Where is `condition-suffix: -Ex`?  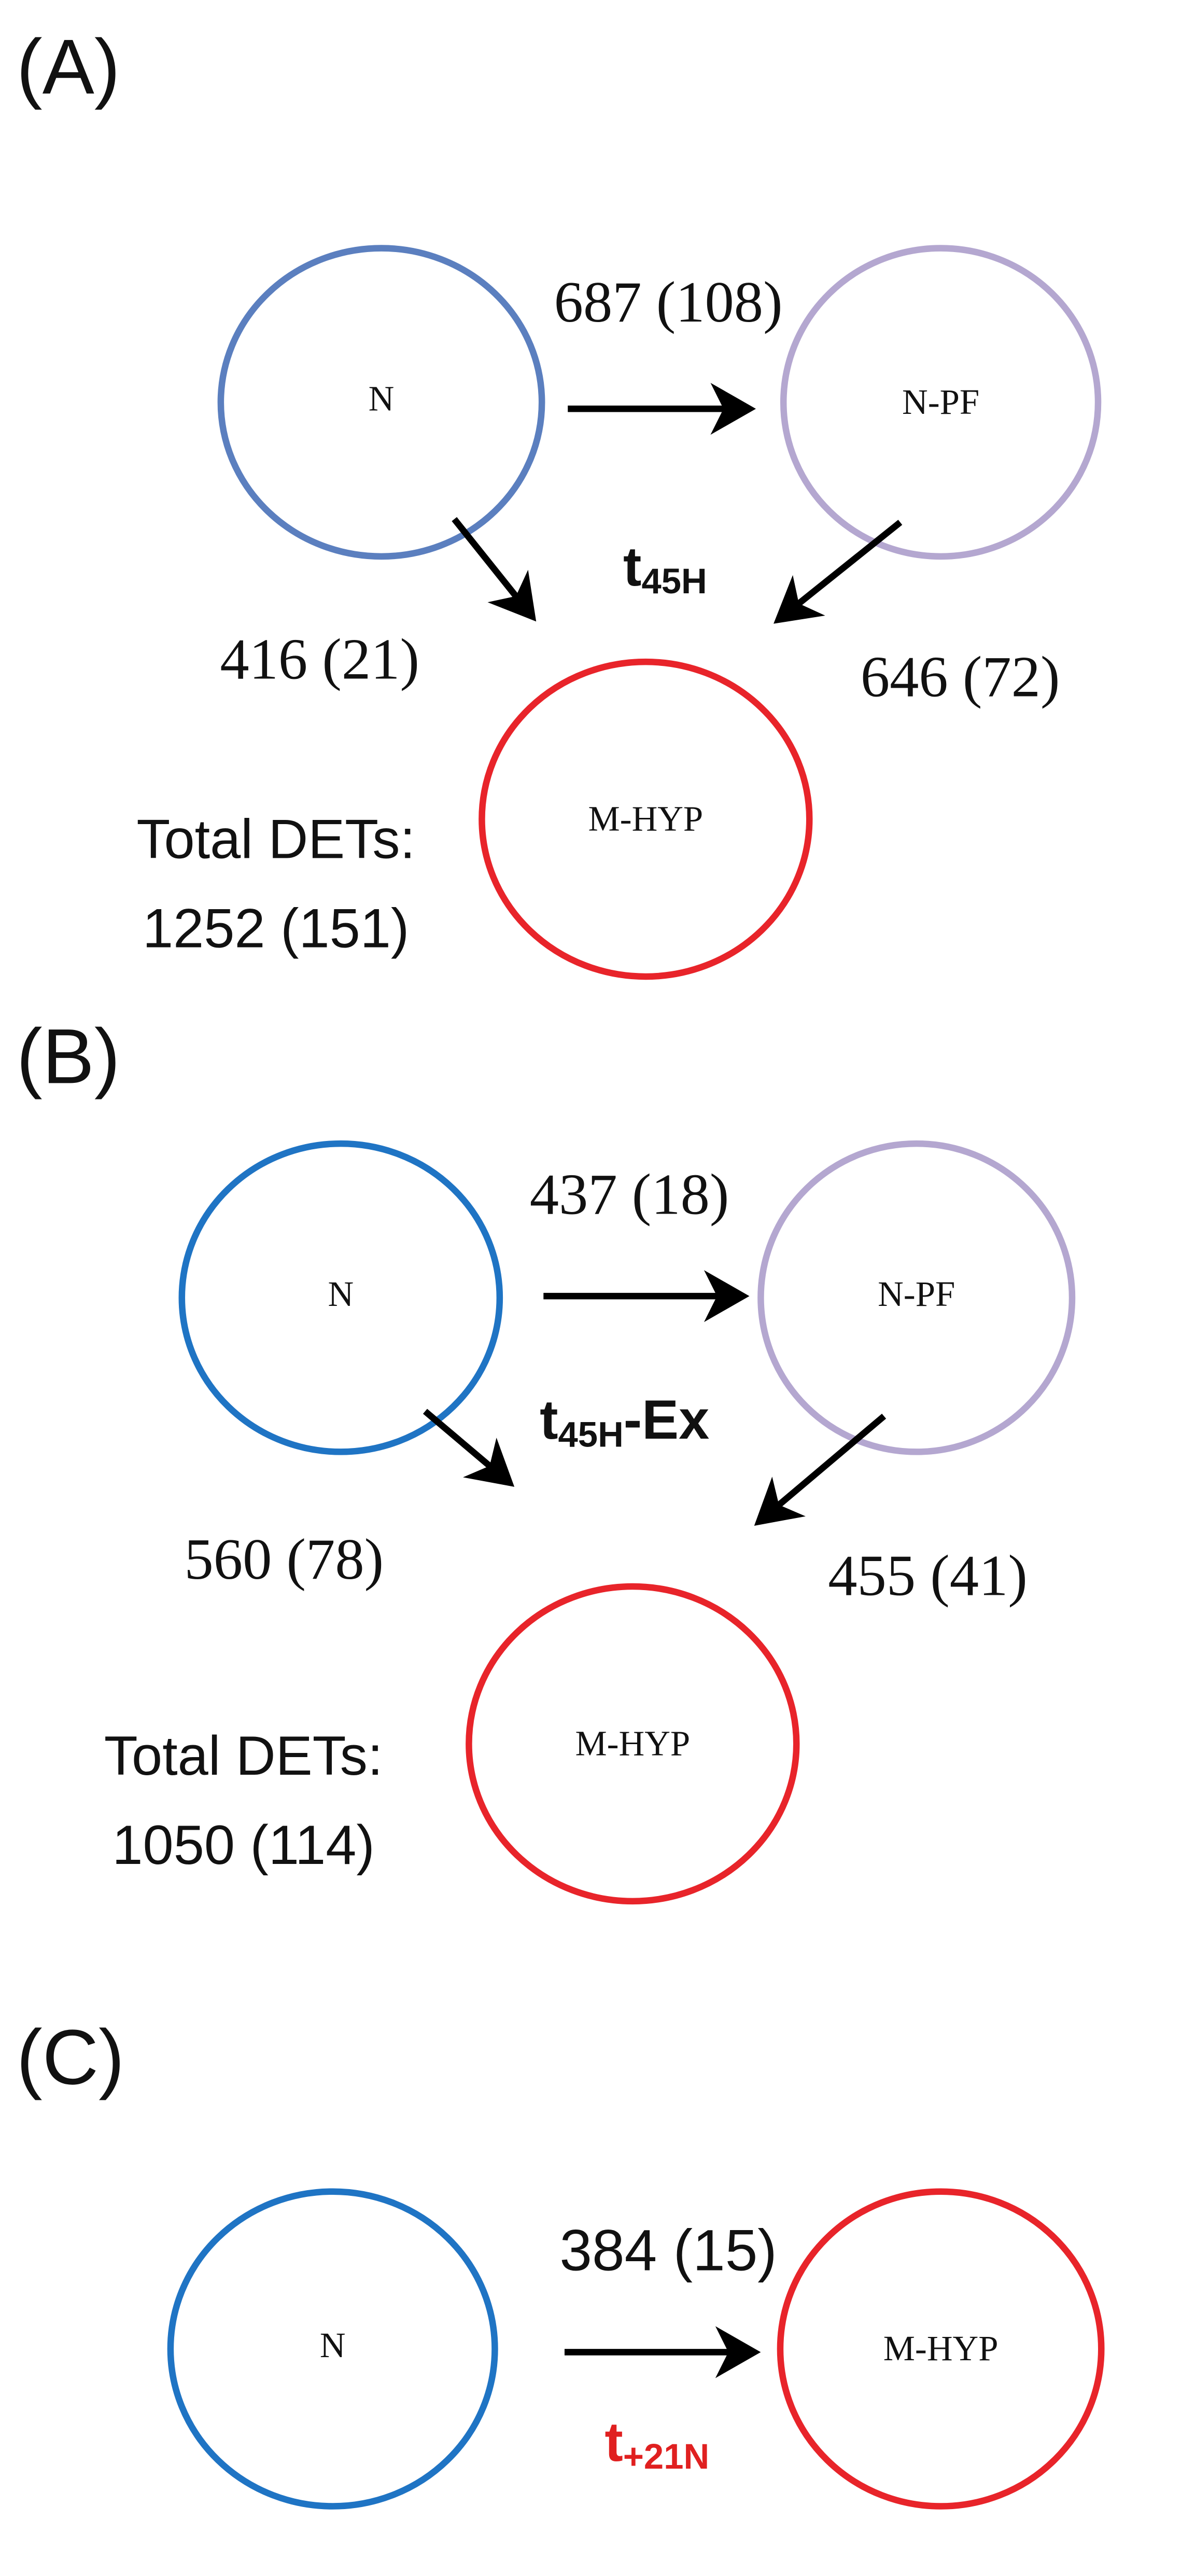 condition-suffix: -Ex is located at coordinates (666, 1420).